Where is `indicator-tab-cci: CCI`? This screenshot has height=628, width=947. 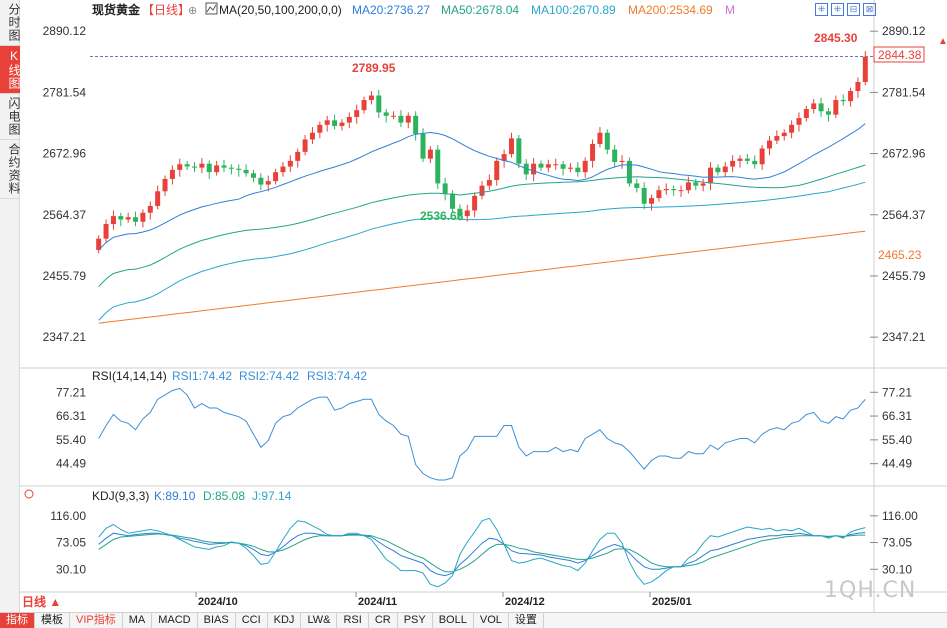
indicator-tab-cci: CCI is located at coordinates (252, 620).